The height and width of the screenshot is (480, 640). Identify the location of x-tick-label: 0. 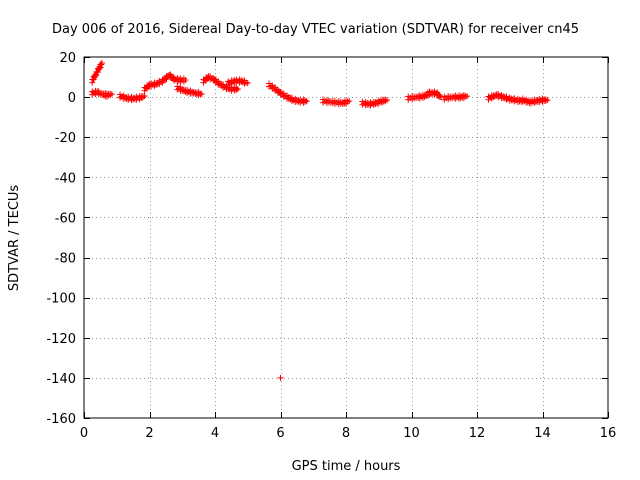
(84, 433).